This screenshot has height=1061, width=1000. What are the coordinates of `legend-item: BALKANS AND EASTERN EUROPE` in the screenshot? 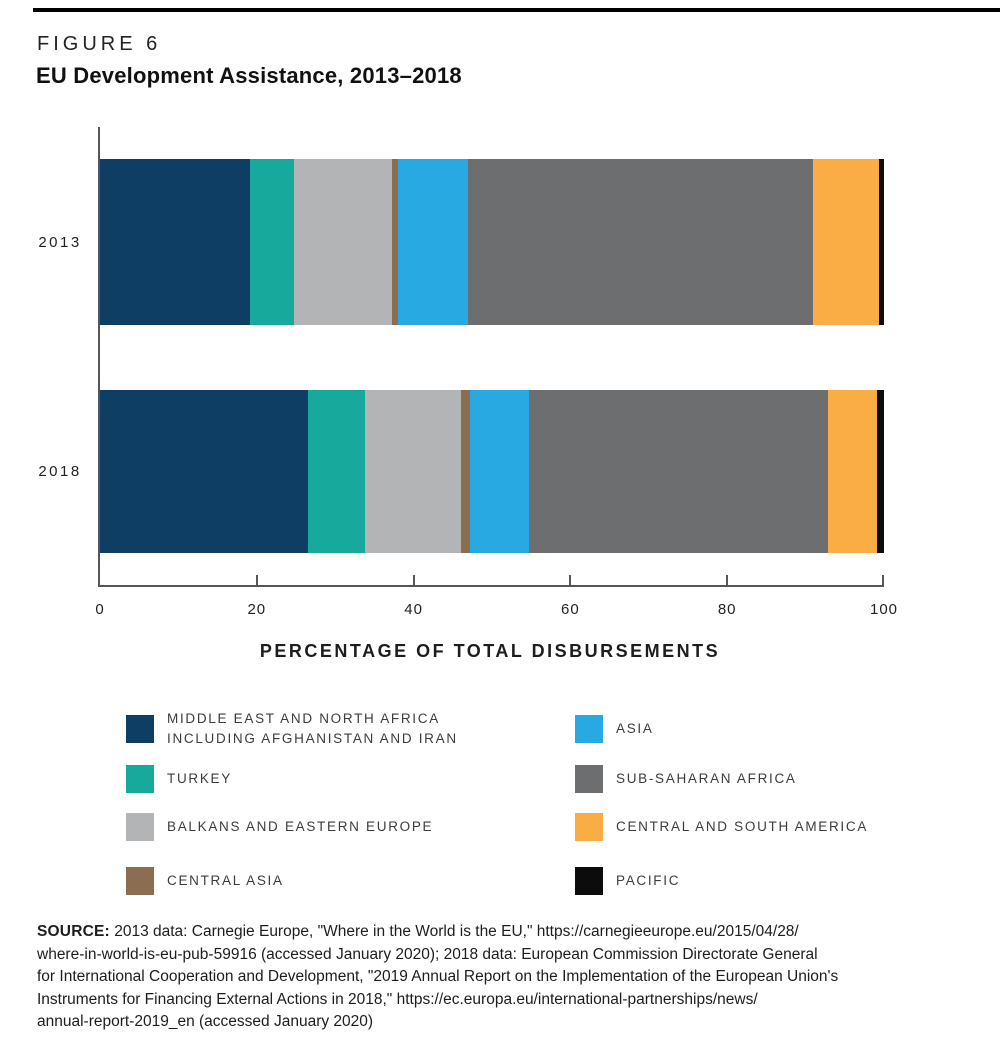 It's located at (279, 827).